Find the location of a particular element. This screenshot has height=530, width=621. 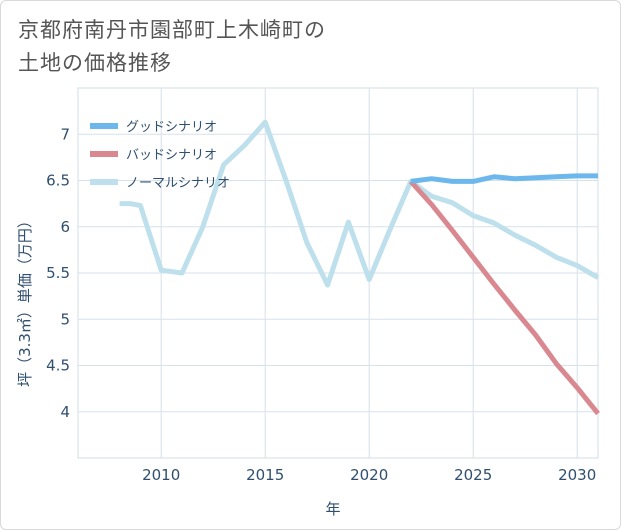

y-tick-label: 6 is located at coordinates (65, 227).